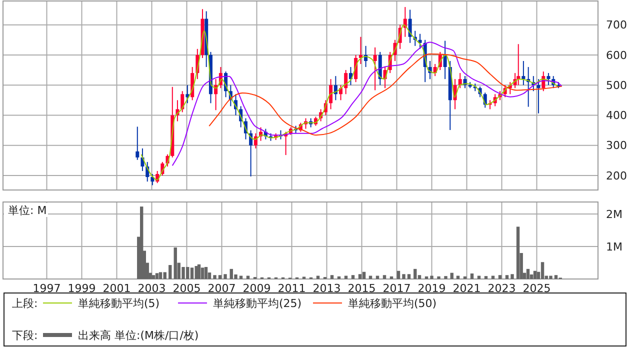 The width and height of the screenshot is (638, 362). What do you see at coordinates (614, 214) in the screenshot?
I see `y-tick-label: 2M` at bounding box center [614, 214].